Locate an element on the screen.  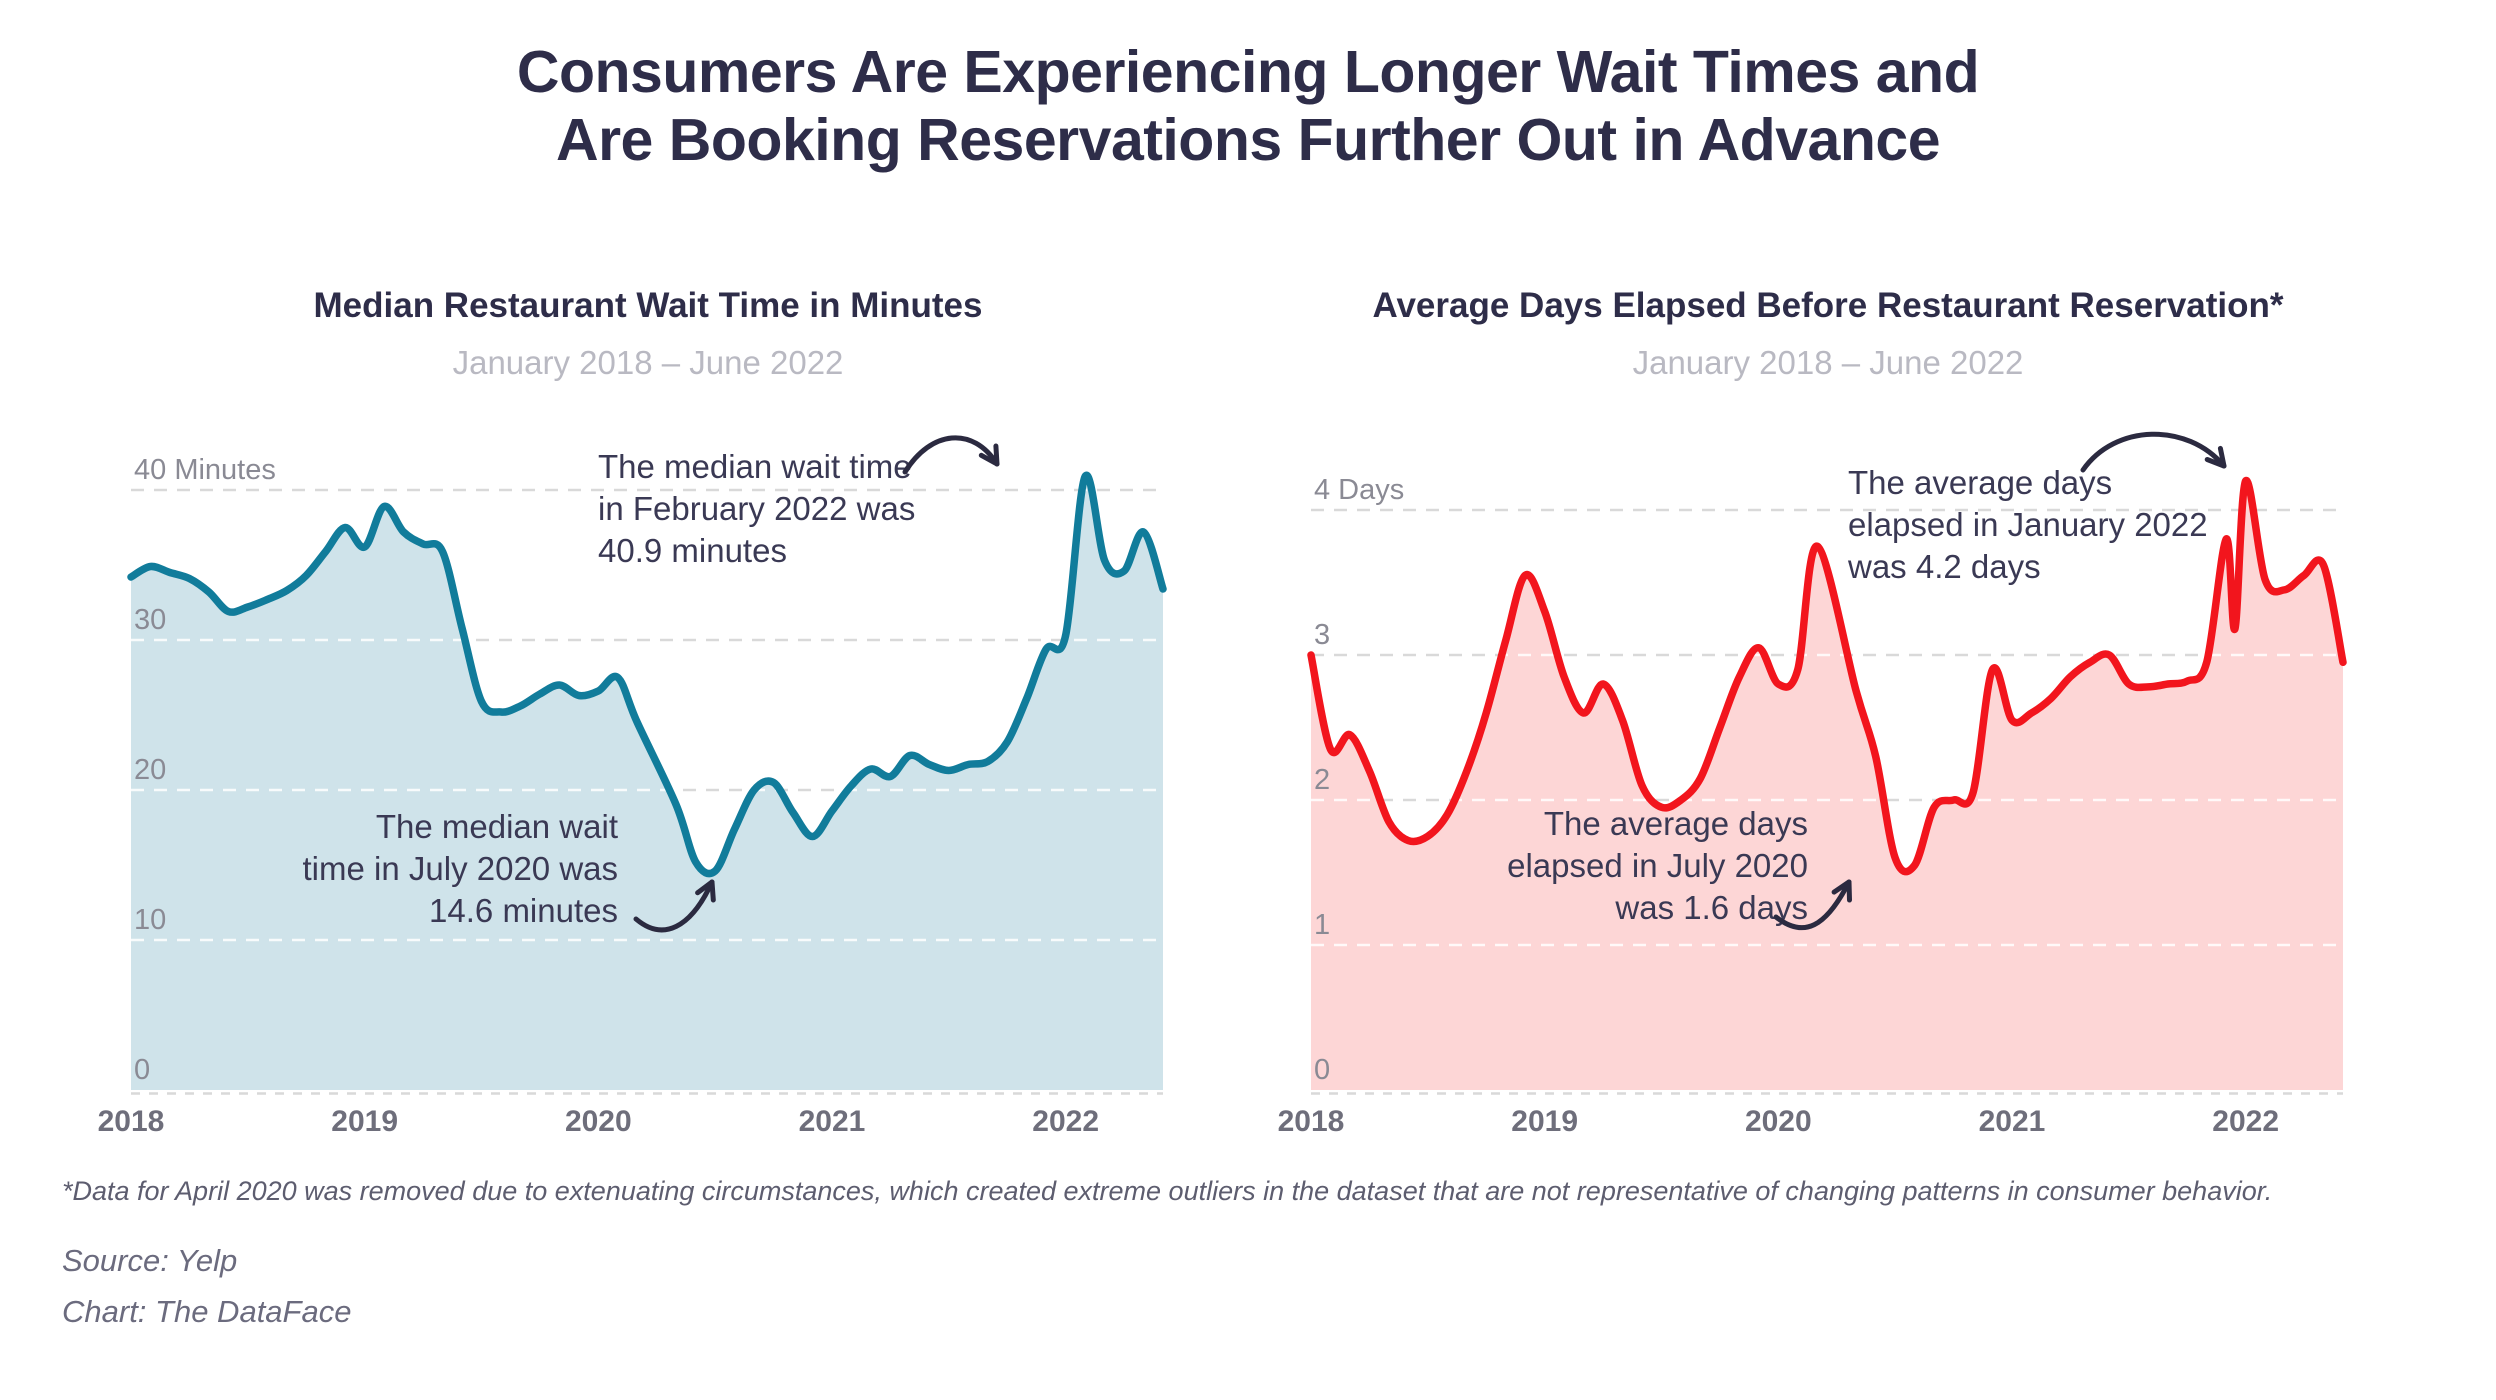
annotation-text: 14.6 minutes is located at coordinates (523, 910).